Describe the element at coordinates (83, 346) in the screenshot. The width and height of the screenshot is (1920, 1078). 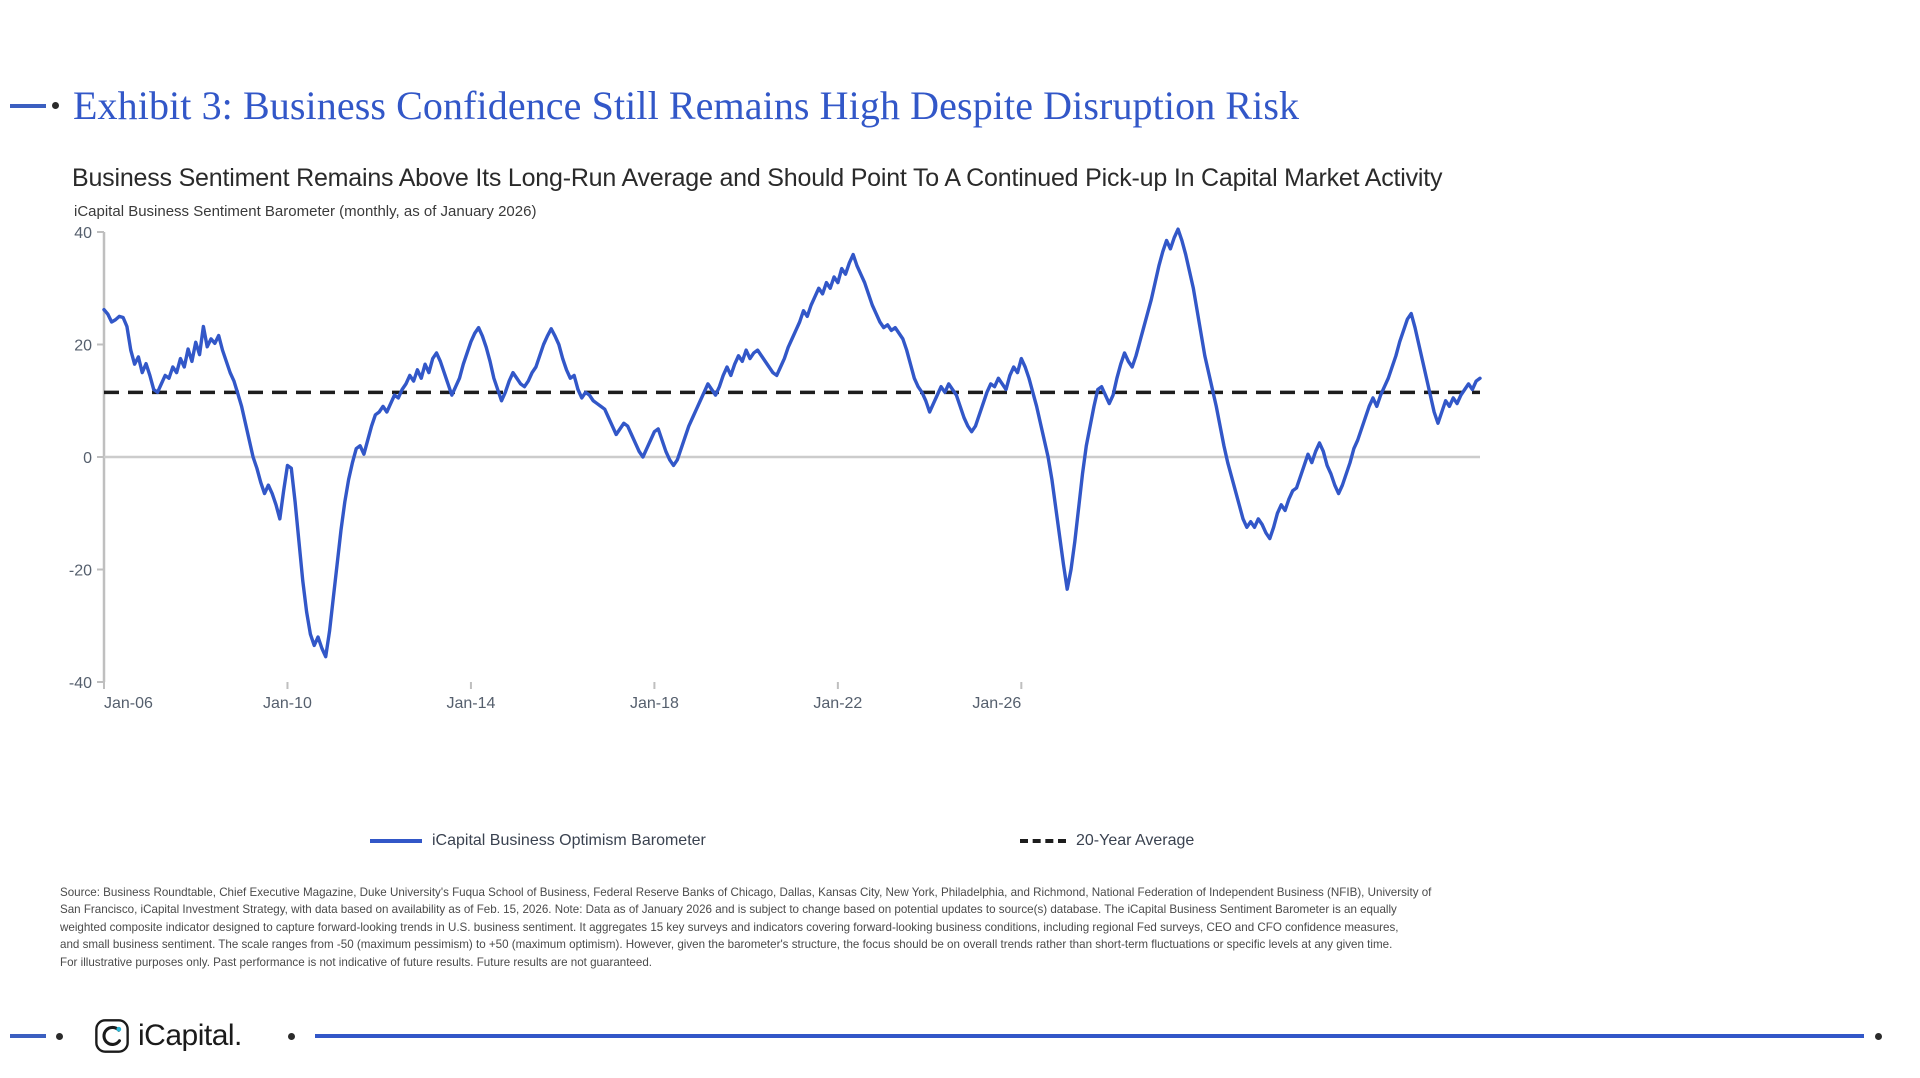
I see `y-tick-label: 20` at that location.